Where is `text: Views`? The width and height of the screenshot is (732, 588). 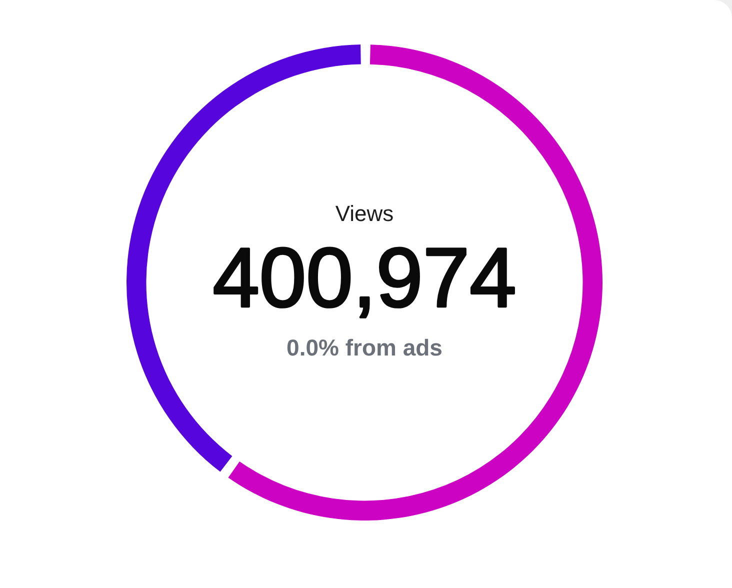
text: Views is located at coordinates (364, 213).